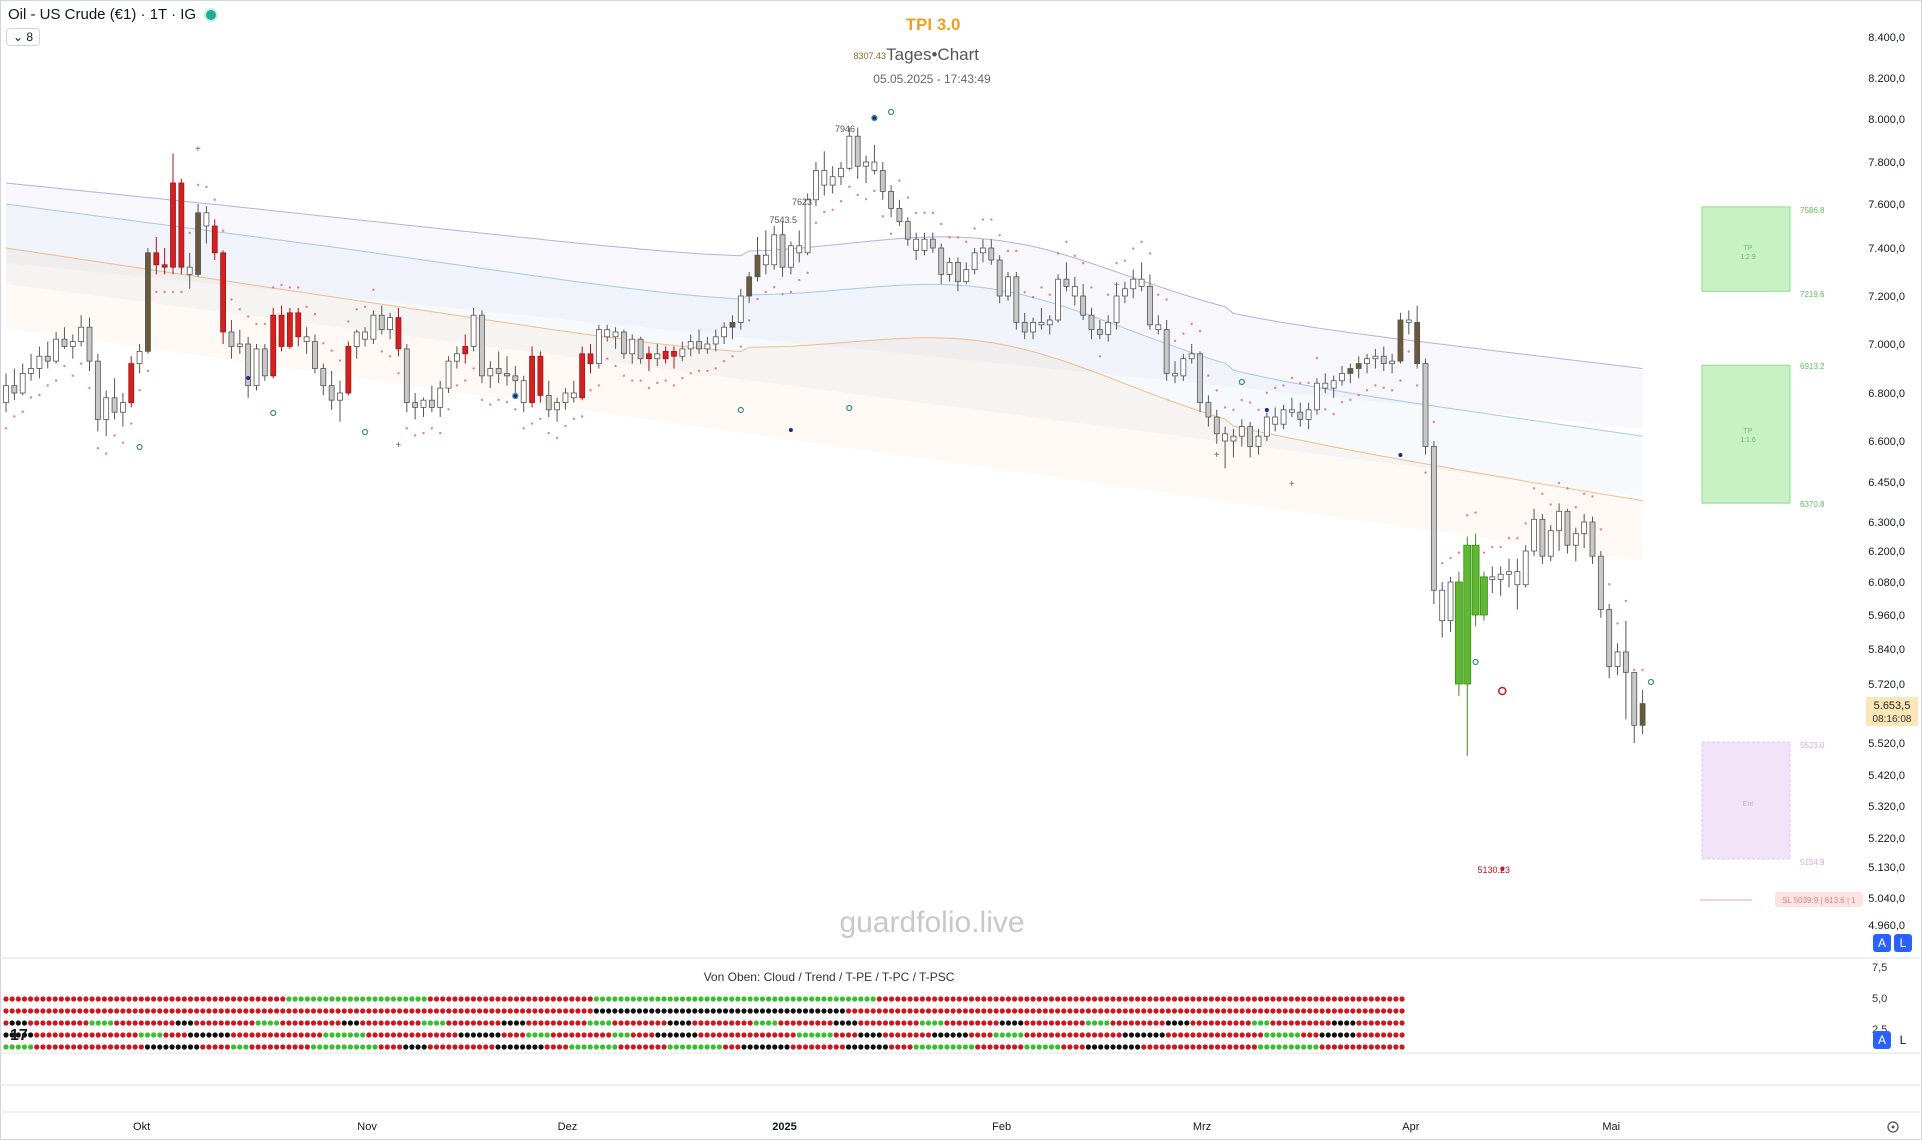 The width and height of the screenshot is (1922, 1140). I want to click on symbol-header: Oil - US Crude (€1) · 1T · IG, so click(113, 14).